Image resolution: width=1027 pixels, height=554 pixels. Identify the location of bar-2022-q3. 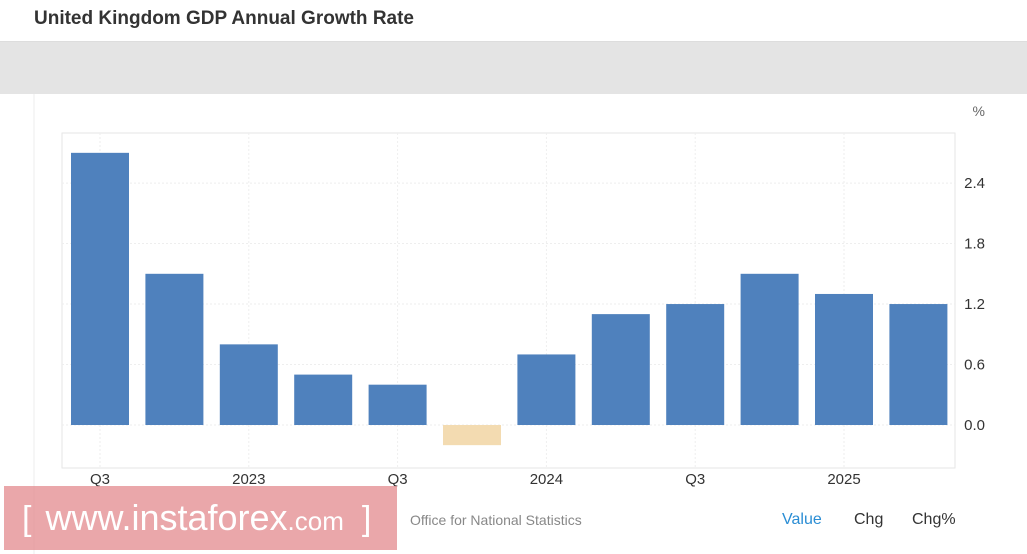
(100, 288).